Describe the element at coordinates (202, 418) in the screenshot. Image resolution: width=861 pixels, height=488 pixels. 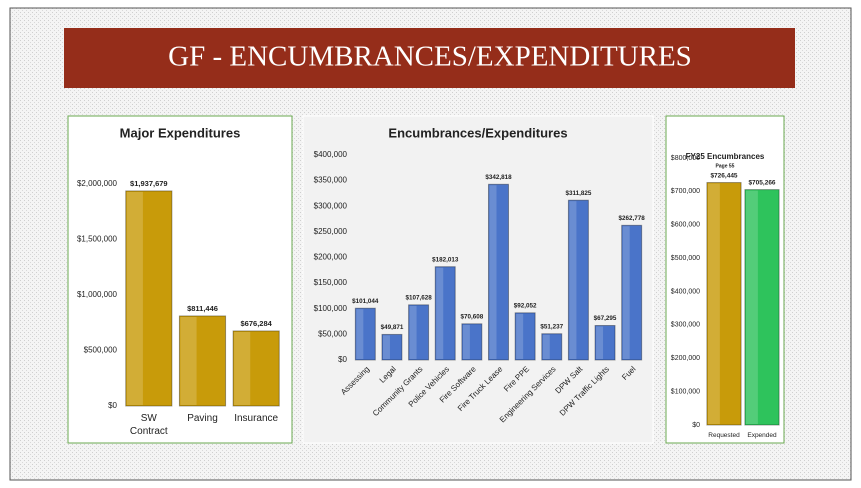
I see `x-tick-label: Paving` at that location.